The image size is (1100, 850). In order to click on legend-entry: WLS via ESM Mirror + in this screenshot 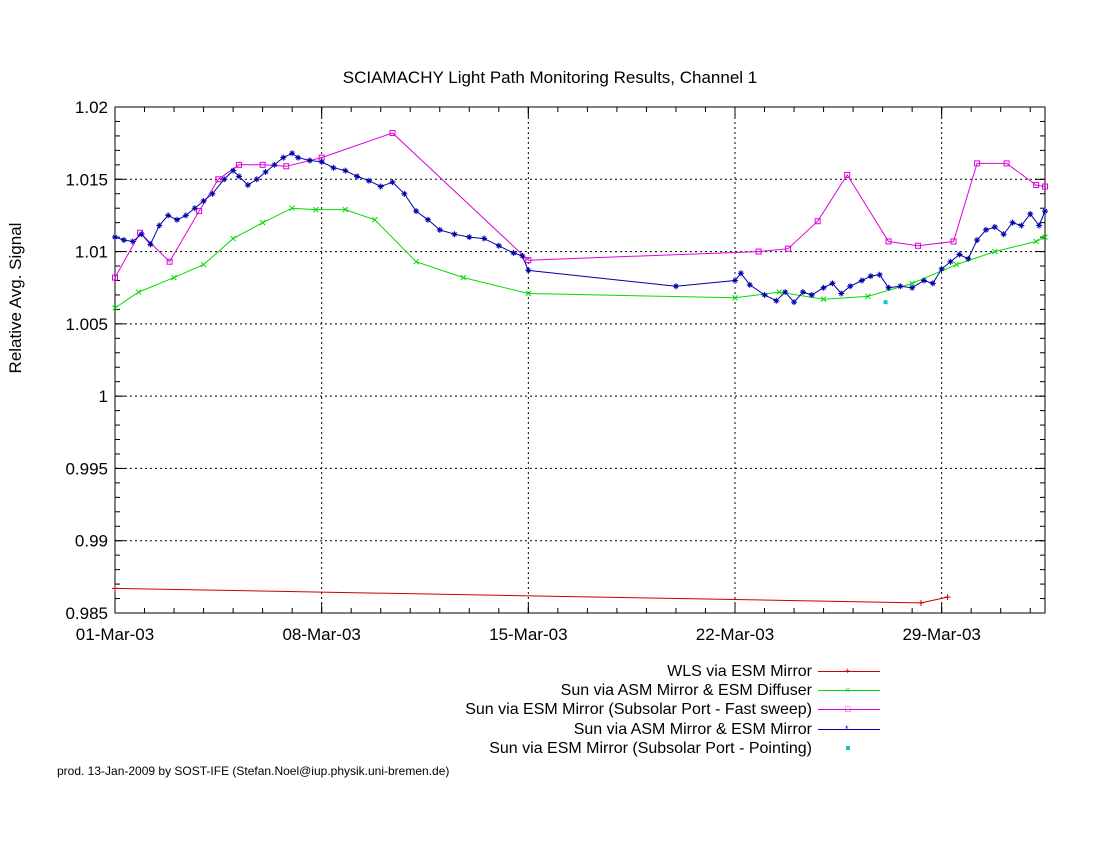, I will do `click(590, 671)`.